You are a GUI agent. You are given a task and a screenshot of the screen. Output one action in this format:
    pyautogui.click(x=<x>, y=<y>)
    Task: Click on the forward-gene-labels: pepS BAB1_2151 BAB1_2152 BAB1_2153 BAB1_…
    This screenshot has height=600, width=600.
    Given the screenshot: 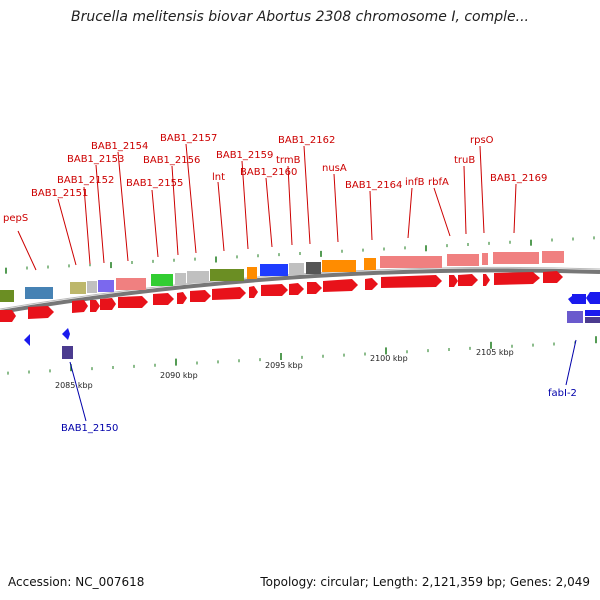 What is the action you would take?
    pyautogui.click(x=275, y=178)
    